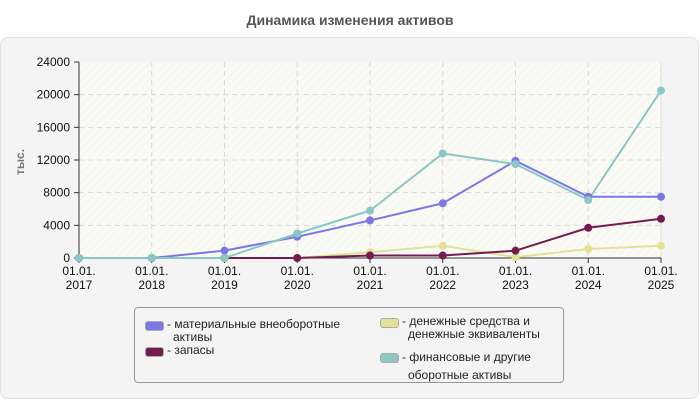  Describe the element at coordinates (442, 285) in the screenshot. I see `x-tick-label: 2022` at that location.